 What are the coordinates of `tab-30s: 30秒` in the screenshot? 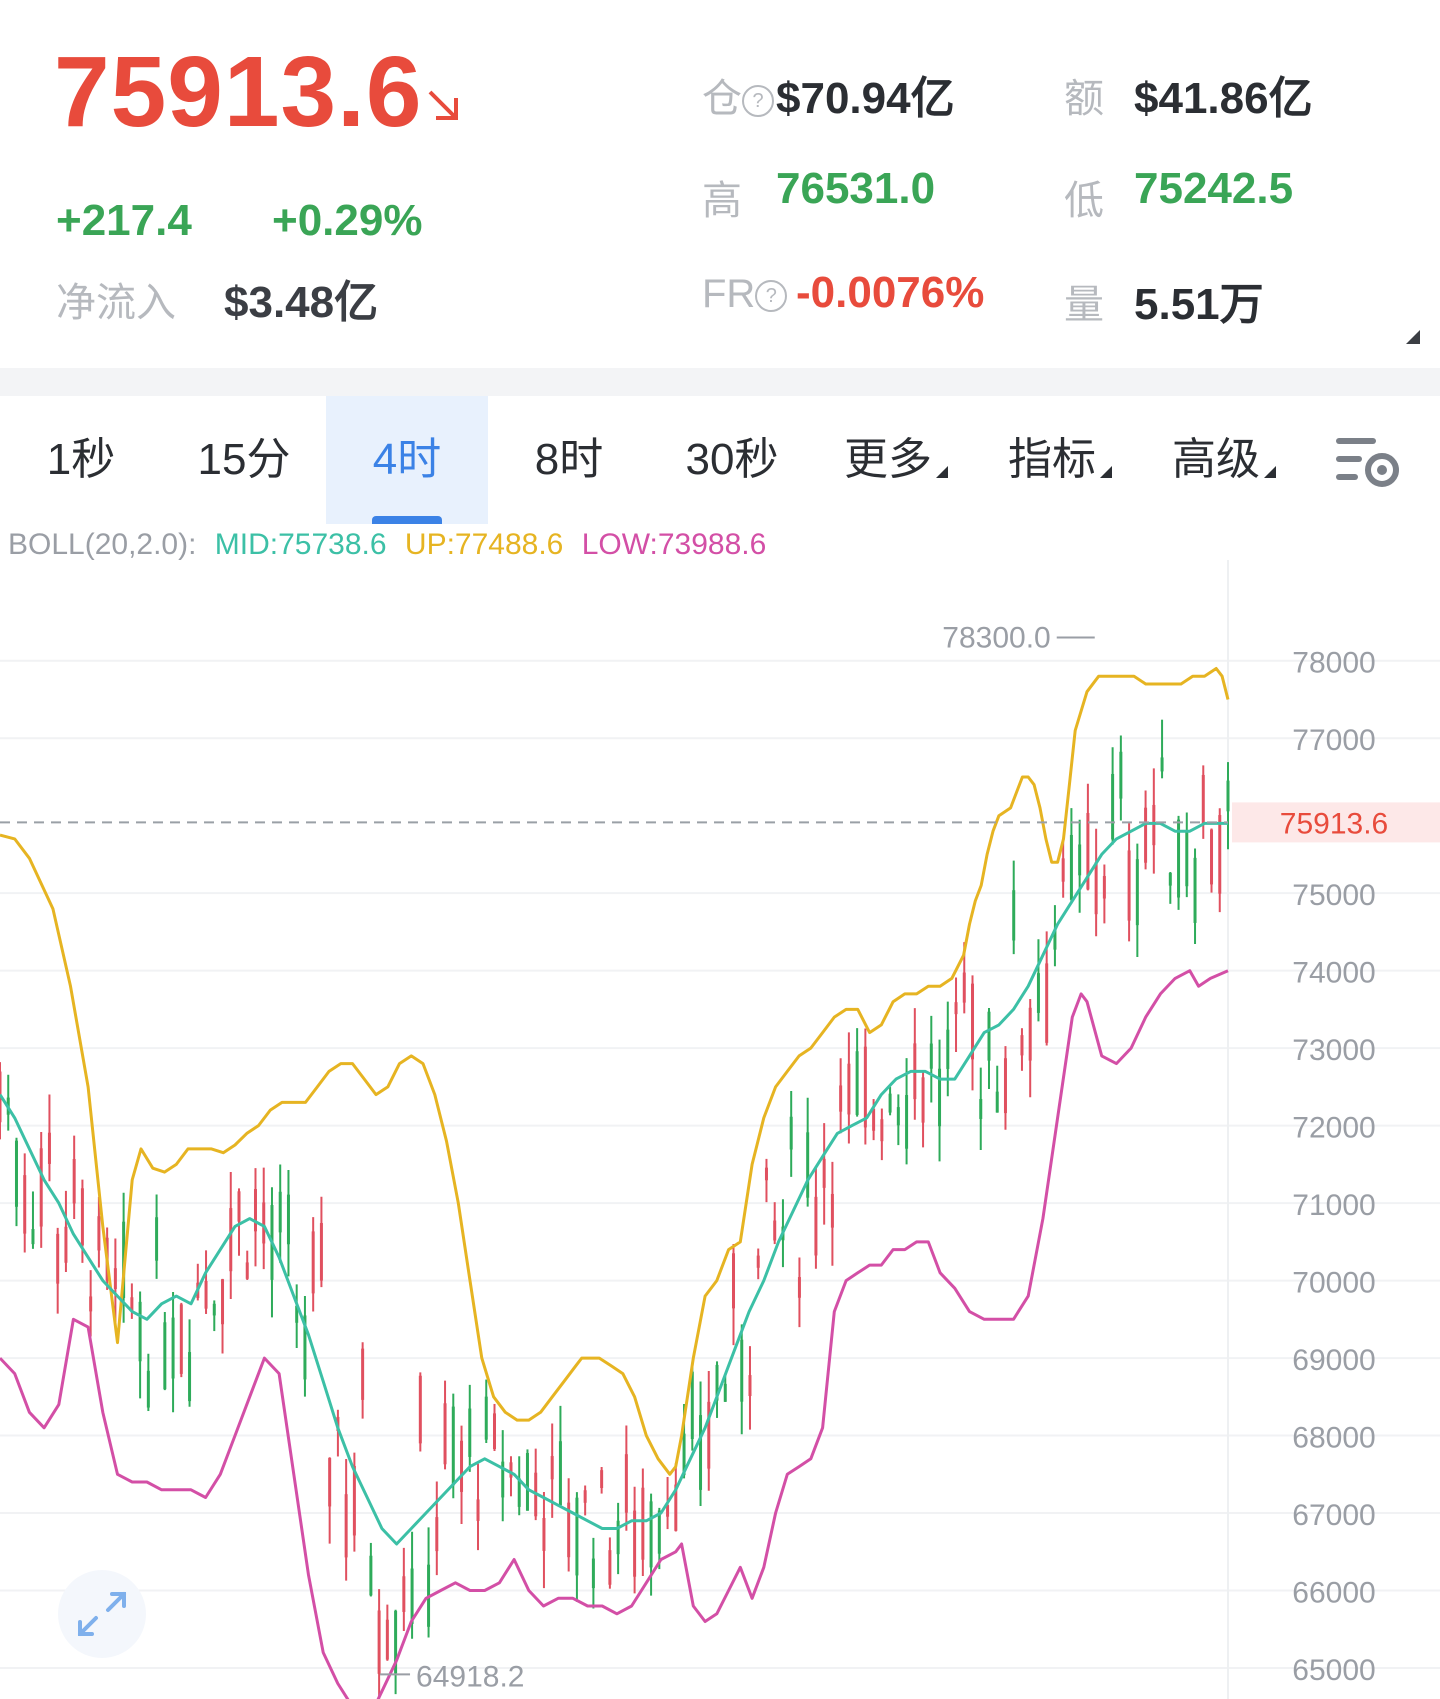 It's located at (732, 460).